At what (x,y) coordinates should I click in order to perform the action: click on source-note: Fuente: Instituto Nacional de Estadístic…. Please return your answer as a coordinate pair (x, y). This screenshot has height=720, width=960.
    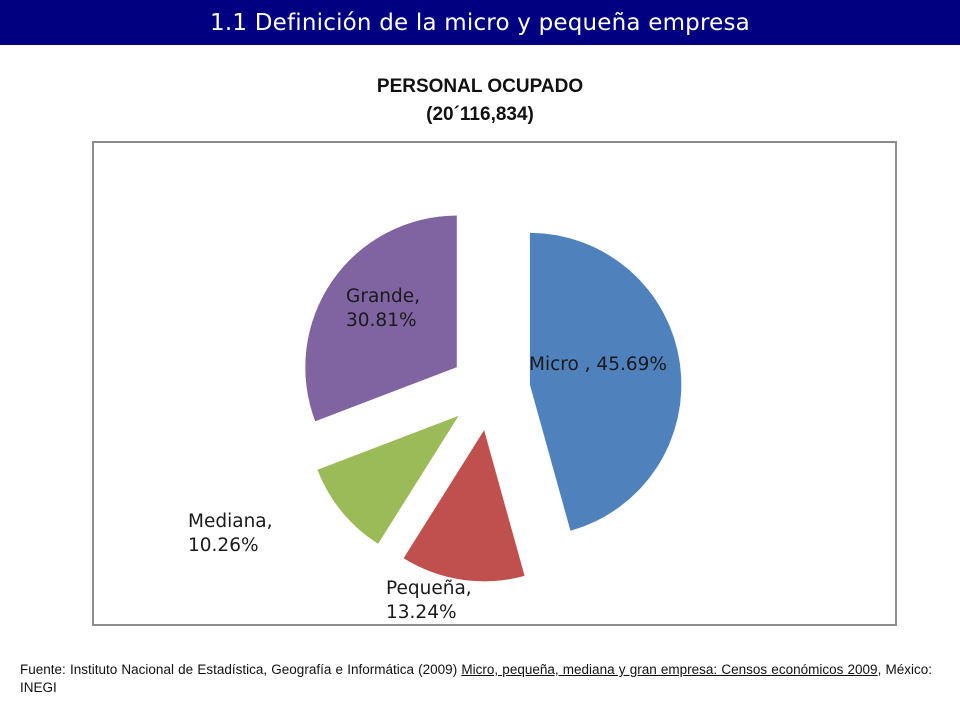
    Looking at the image, I should click on (476, 679).